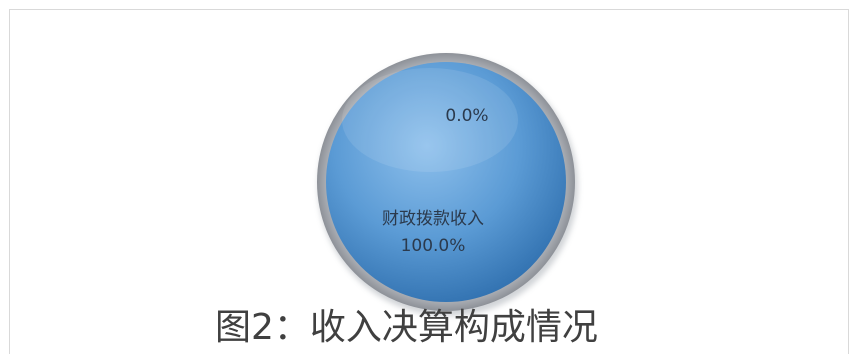 The height and width of the screenshot is (354, 858). What do you see at coordinates (433, 219) in the screenshot?
I see `category-label-slice-2: 财政拨款收入` at bounding box center [433, 219].